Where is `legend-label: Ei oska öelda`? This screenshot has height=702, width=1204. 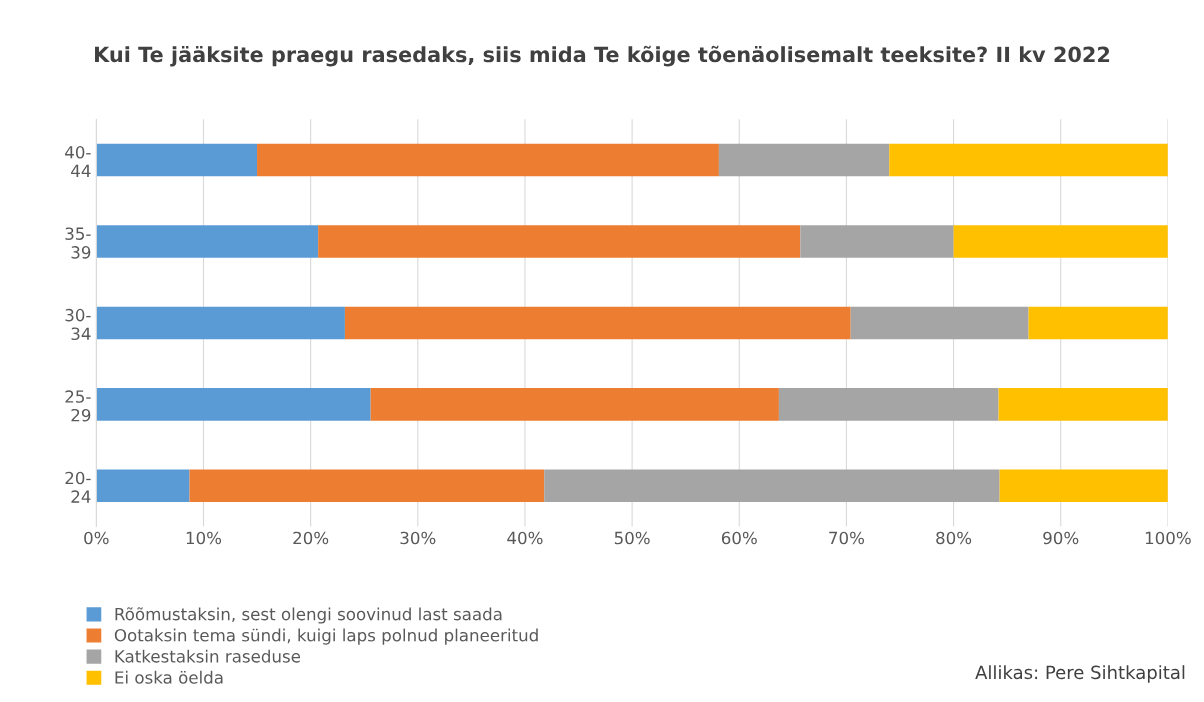 legend-label: Ei oska öelda is located at coordinates (169, 677).